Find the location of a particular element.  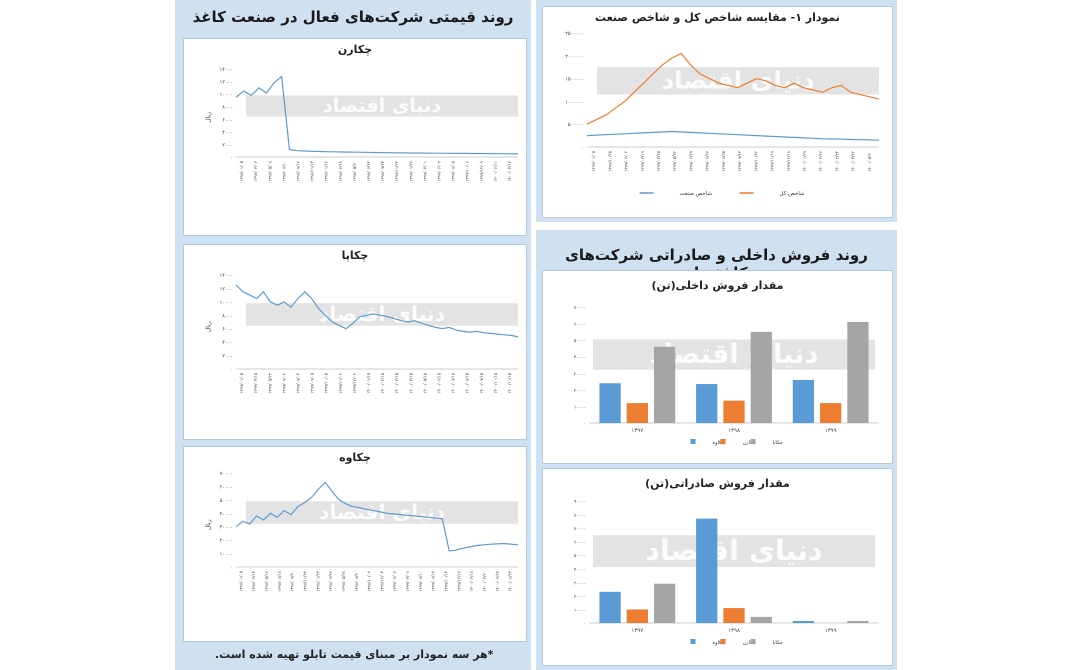

x-tick-label: ۱۳۹۸ is located at coordinates (734, 431).